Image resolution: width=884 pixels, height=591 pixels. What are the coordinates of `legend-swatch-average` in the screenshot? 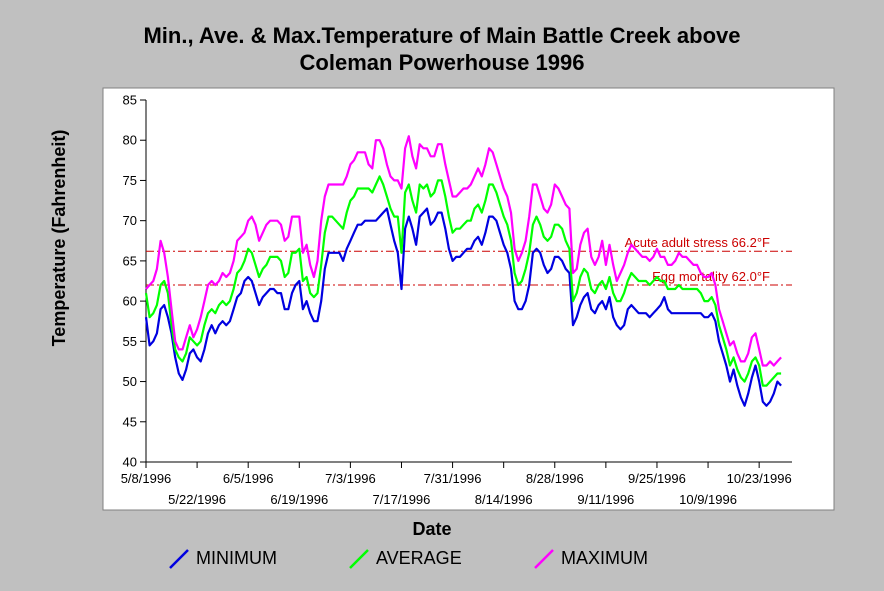 It's located at (359, 559).